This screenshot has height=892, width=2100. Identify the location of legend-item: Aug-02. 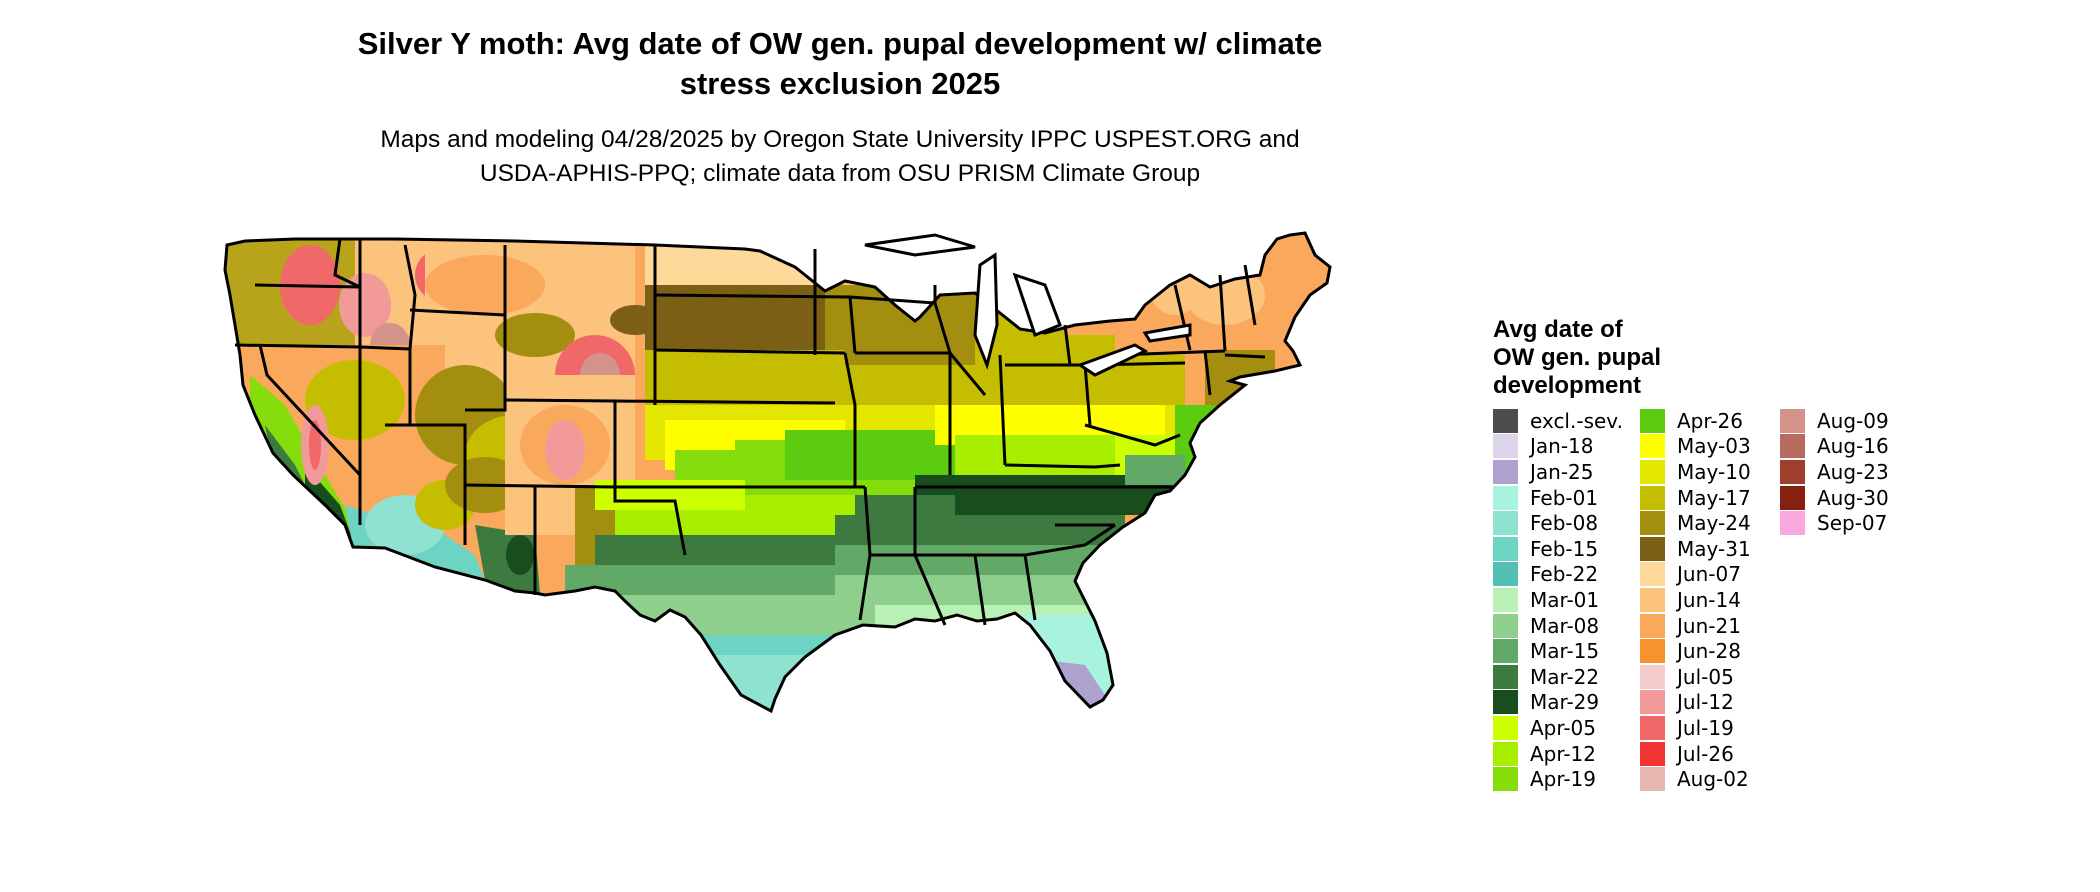
(1695, 779).